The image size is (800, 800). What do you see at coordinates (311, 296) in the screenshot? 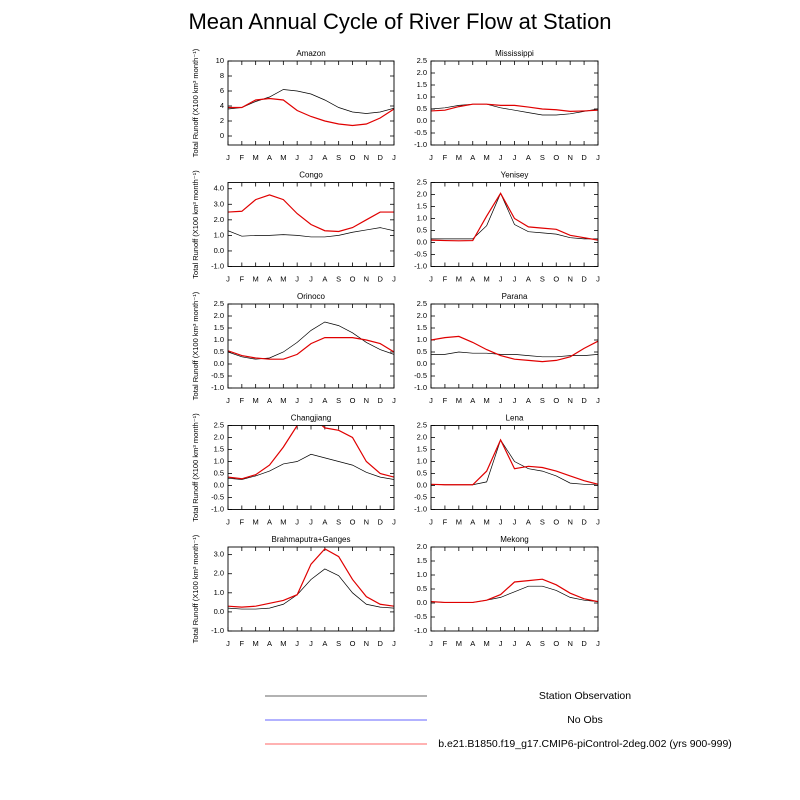
I see `panel-title: Orinoco` at bounding box center [311, 296].